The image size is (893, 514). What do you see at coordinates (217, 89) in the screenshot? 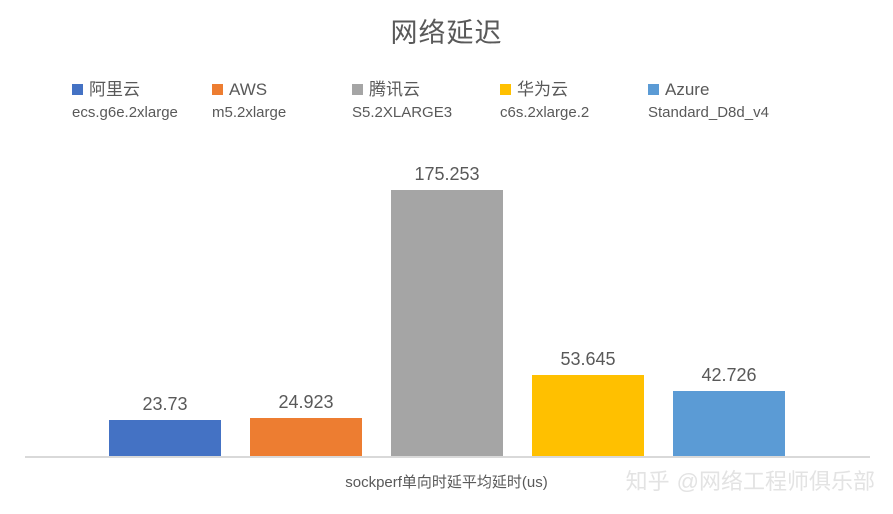
I see `legend-swatch-icon-aws` at bounding box center [217, 89].